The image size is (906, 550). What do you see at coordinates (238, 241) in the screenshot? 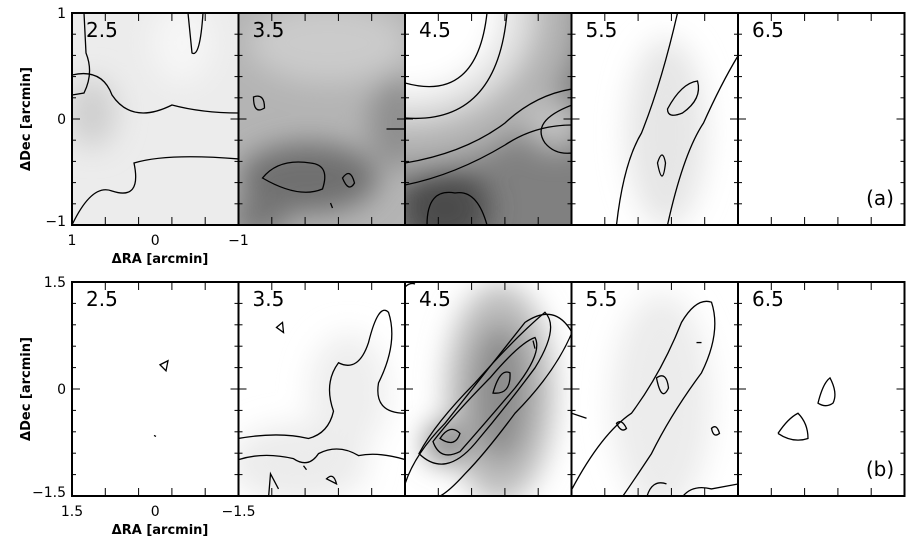
I see `x-tick-label: −1` at bounding box center [238, 241].